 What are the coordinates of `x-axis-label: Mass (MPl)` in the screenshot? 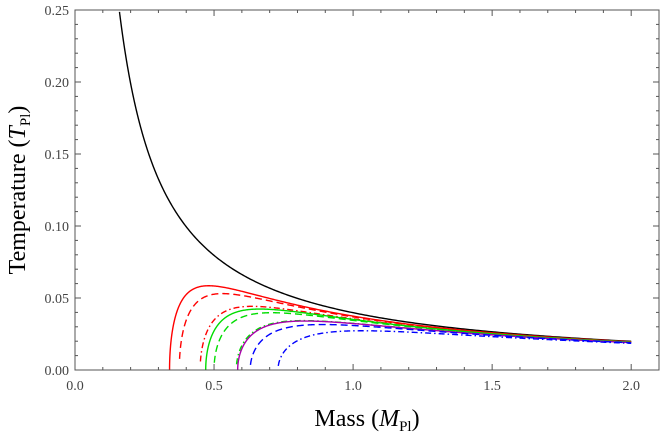 It's located at (366, 420).